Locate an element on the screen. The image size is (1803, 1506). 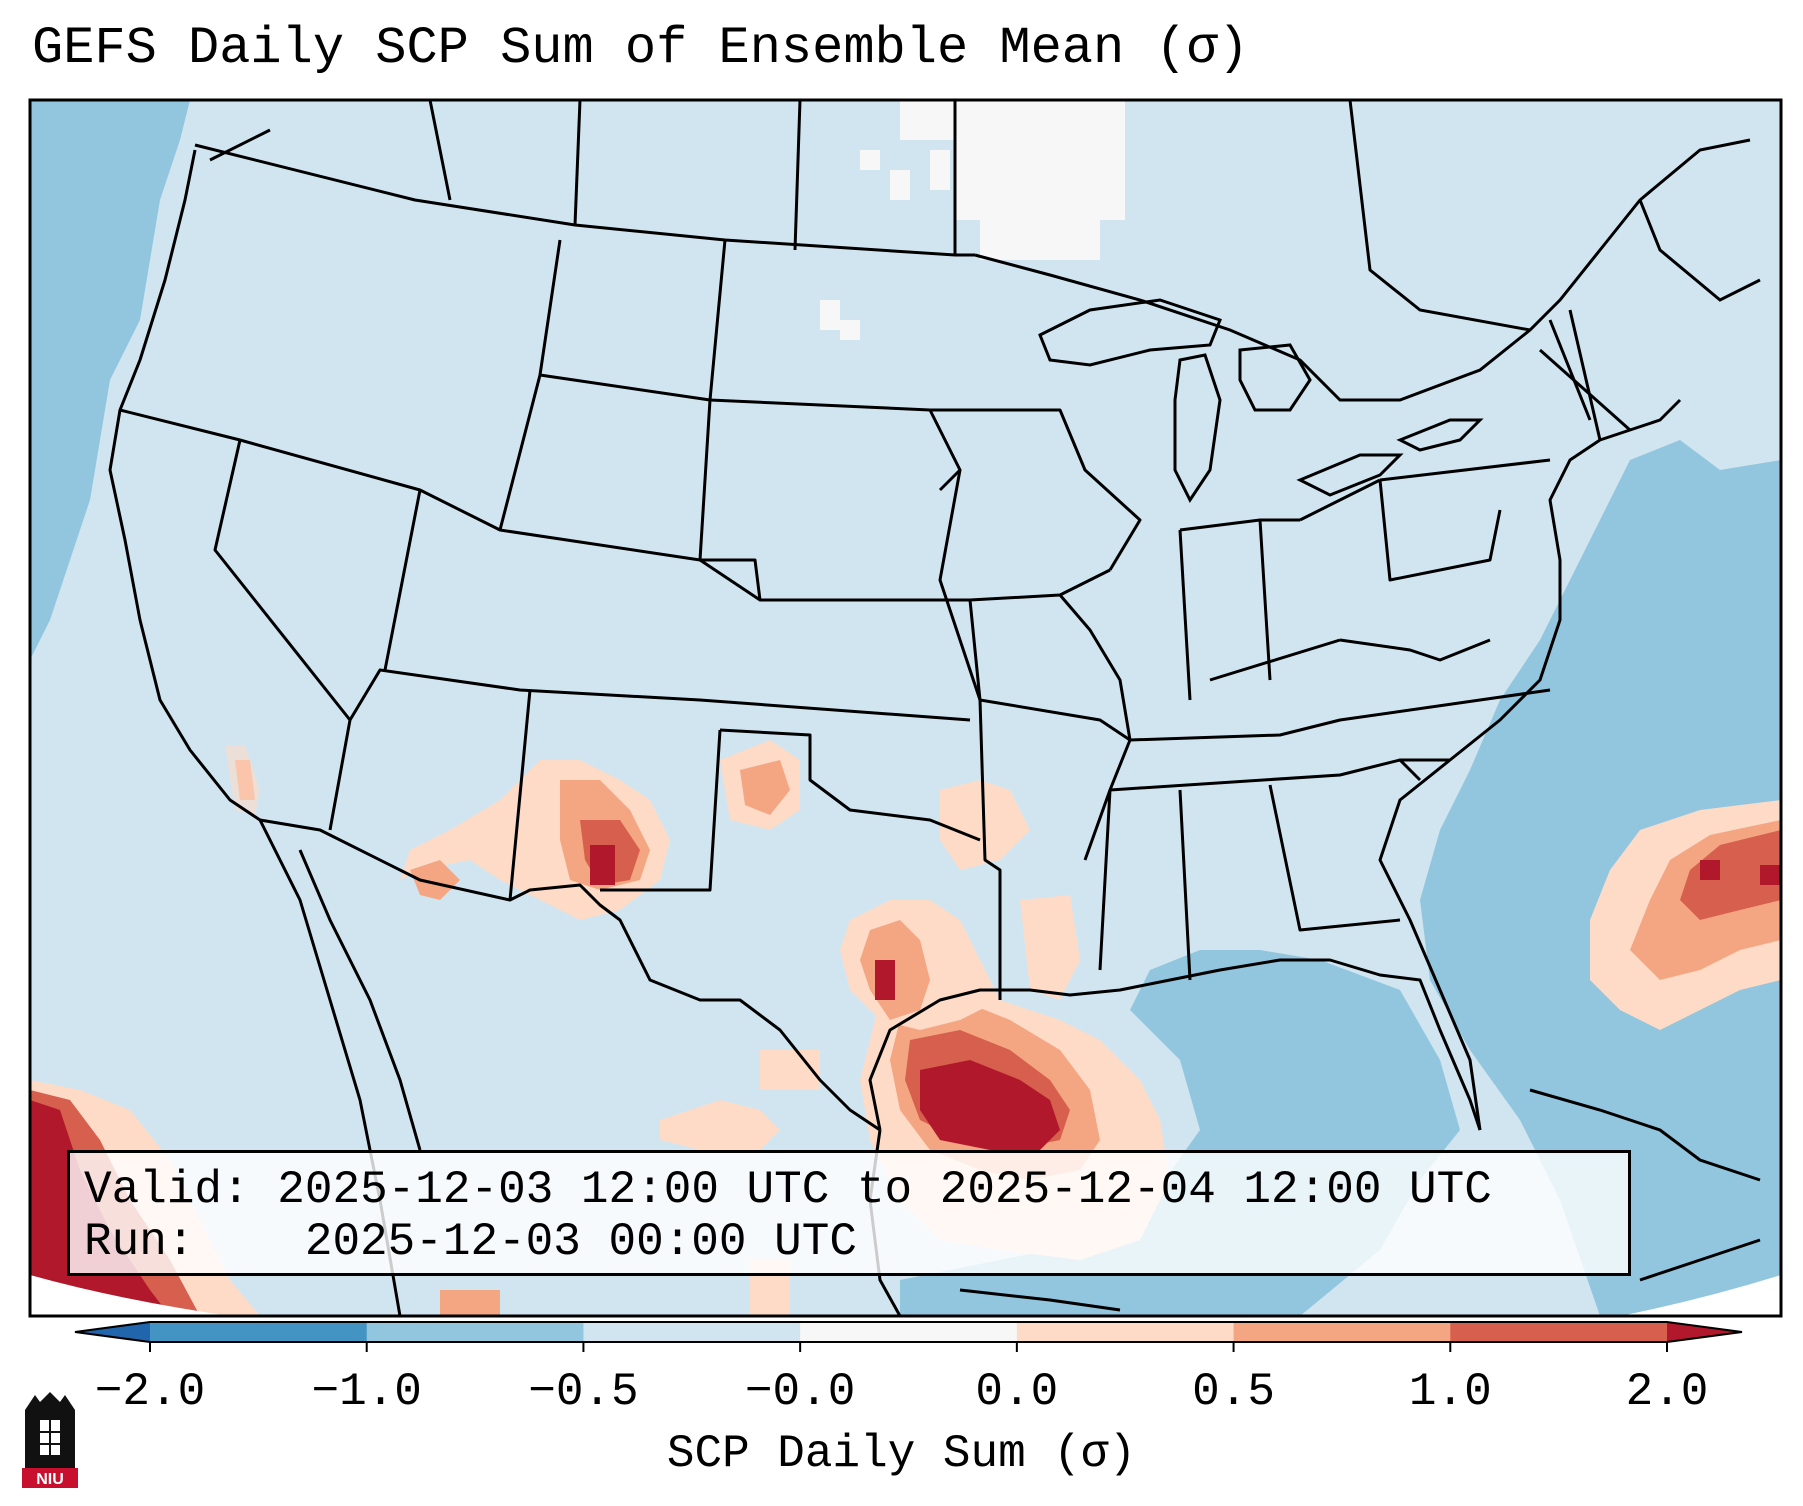
colorbar-tick-label: 0.5 is located at coordinates (1233, 1392).